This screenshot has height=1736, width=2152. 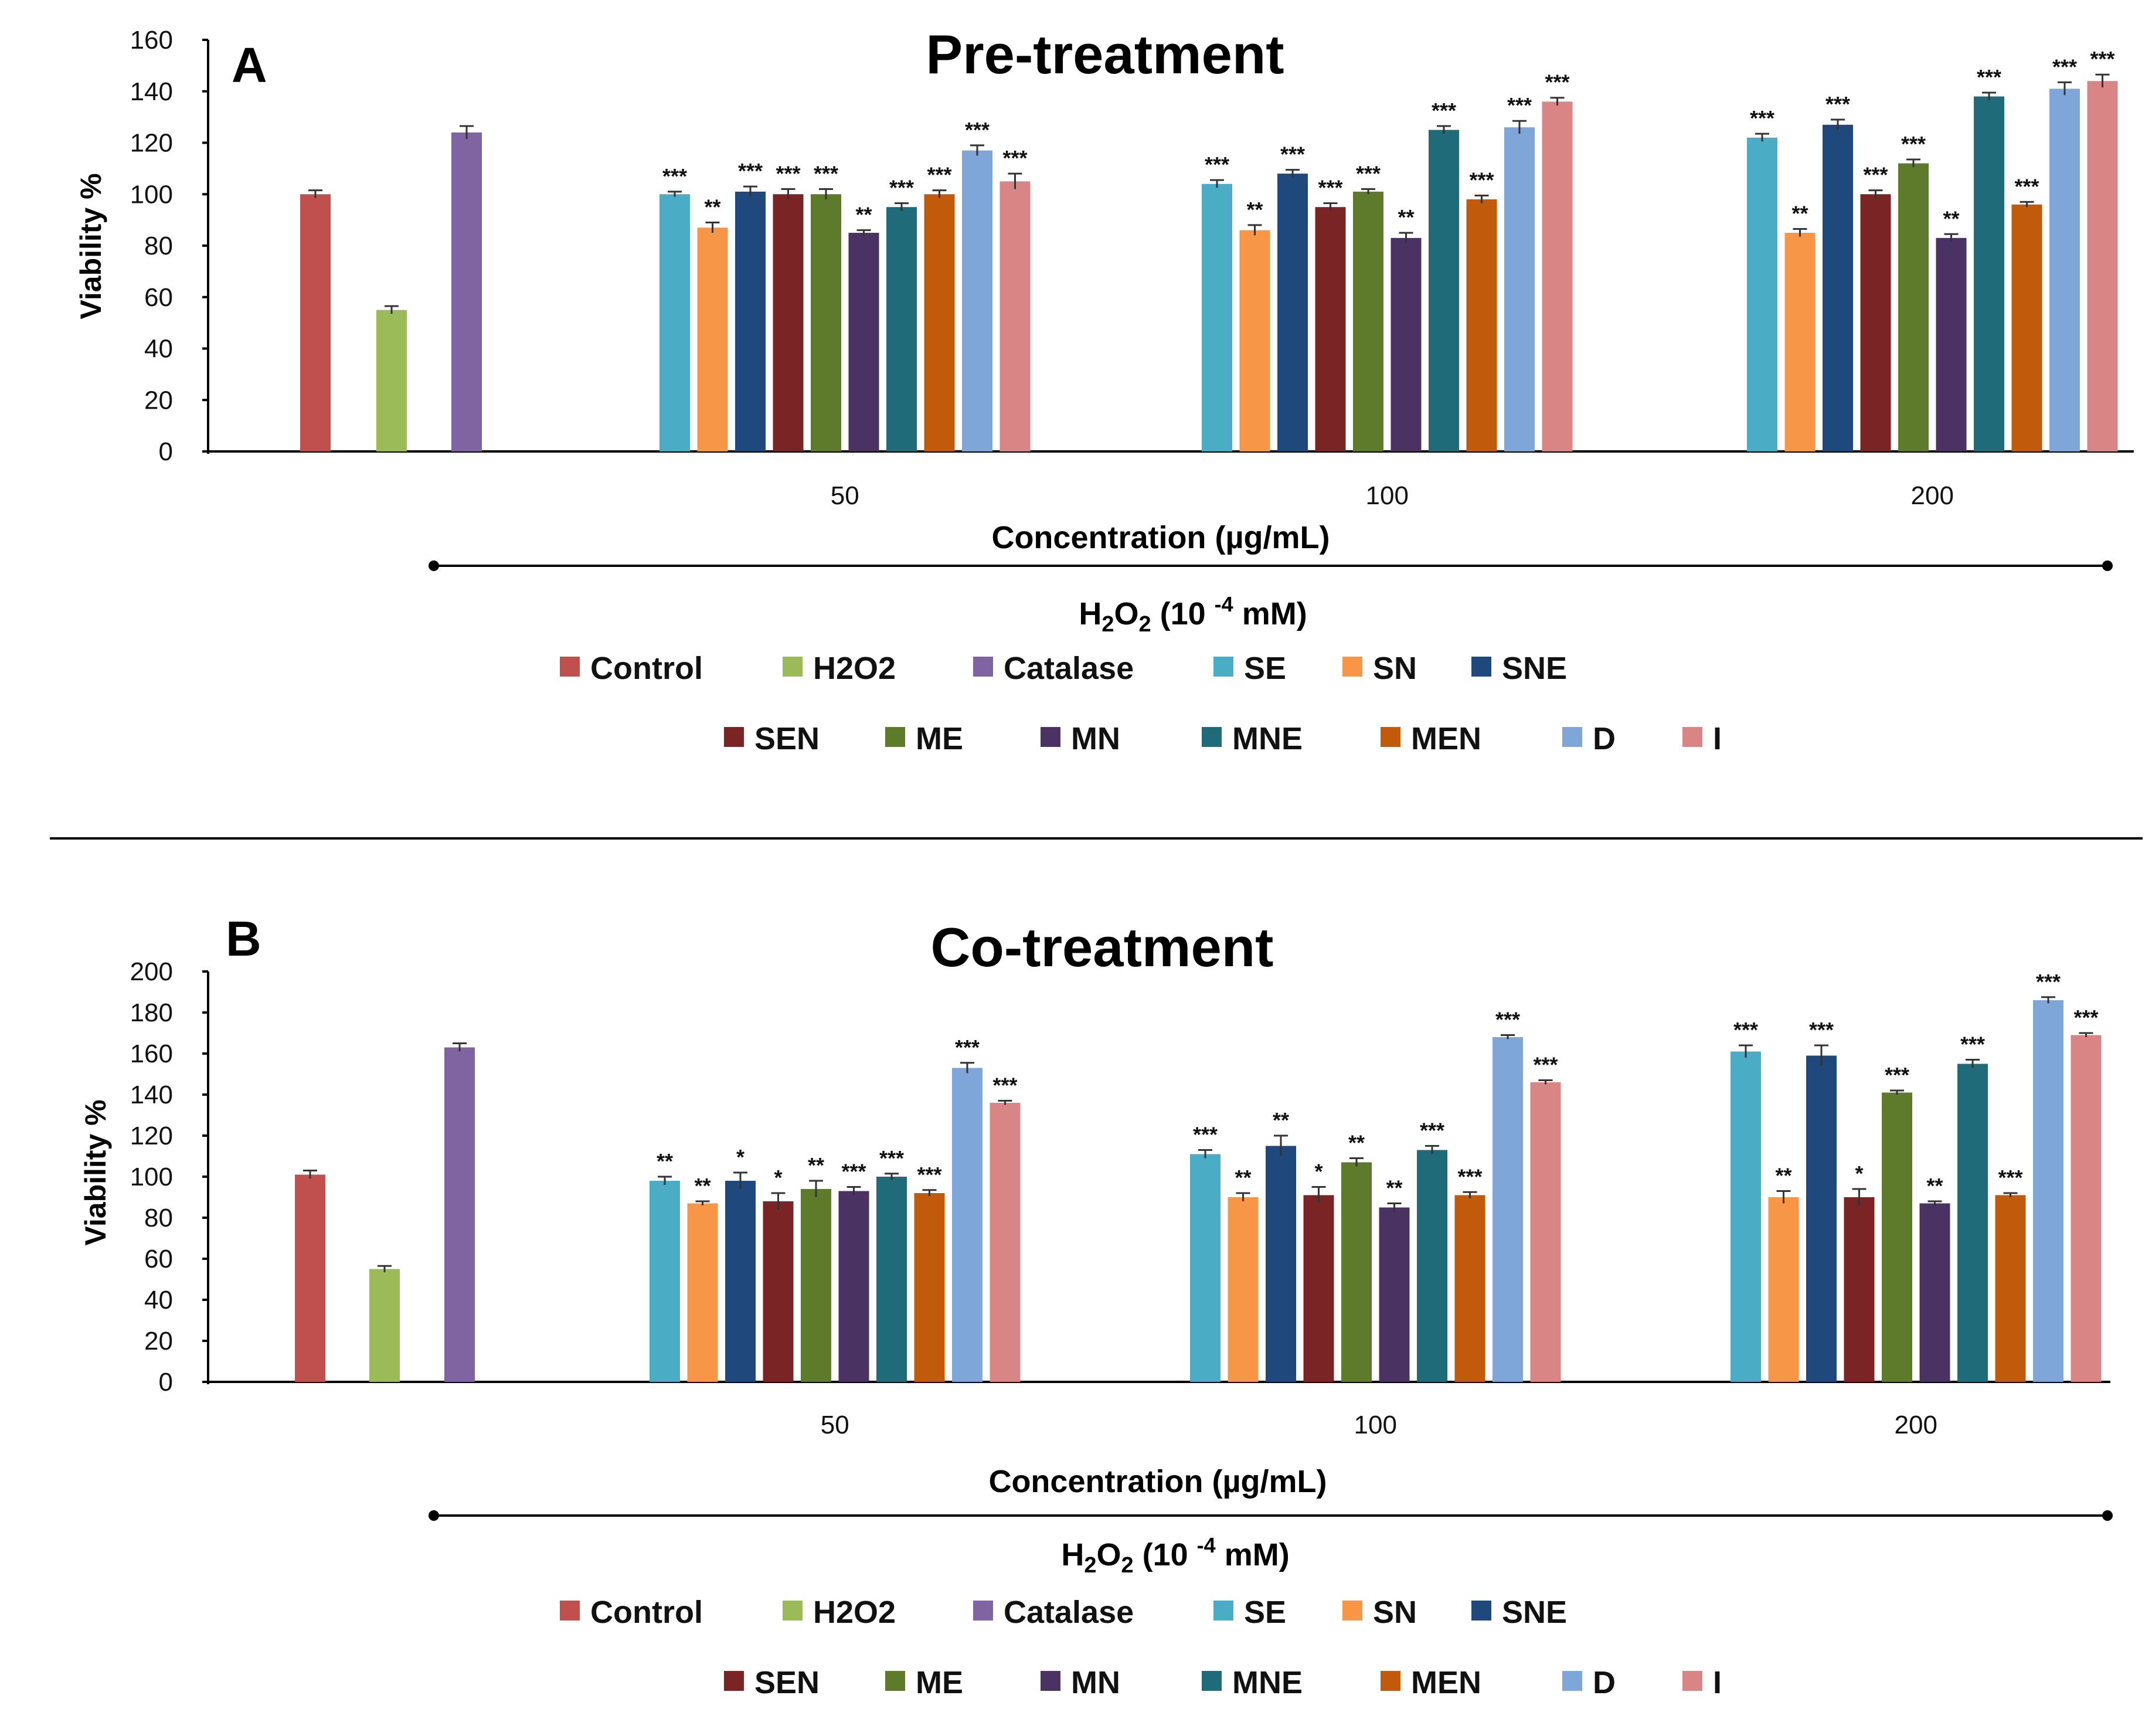 I want to click on panel-a-bar-200-sne, so click(x=1838, y=288).